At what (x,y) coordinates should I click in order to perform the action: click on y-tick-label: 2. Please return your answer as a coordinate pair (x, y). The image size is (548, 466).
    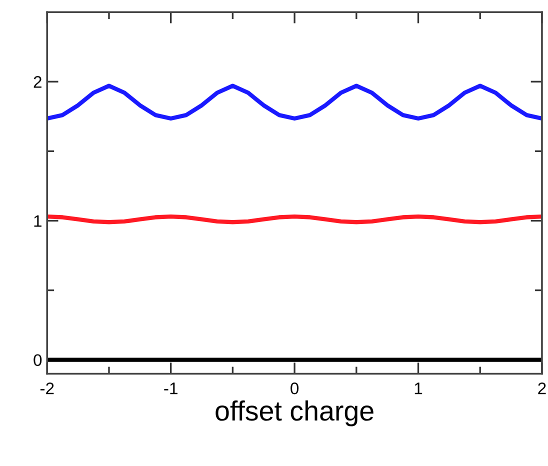
    Looking at the image, I should click on (38, 82).